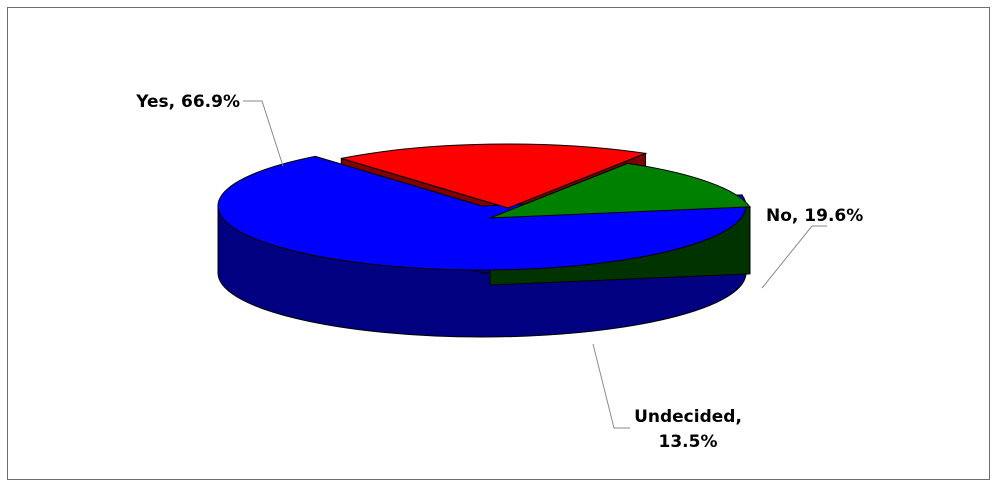 This screenshot has width=999, height=490. Describe the element at coordinates (688, 417) in the screenshot. I see `slice-label-undecided: Undecided,` at that location.